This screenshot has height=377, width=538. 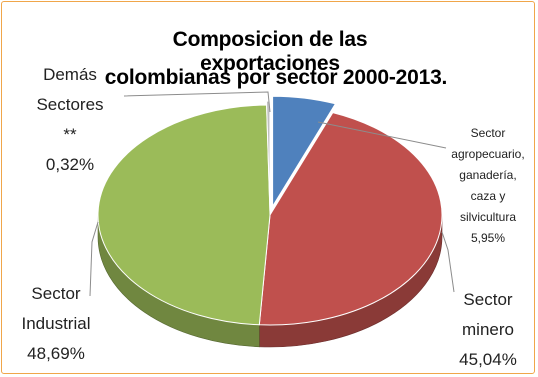 I want to click on chart-title-line-1: Composicion de las exportaciones, so click(x=270, y=51).